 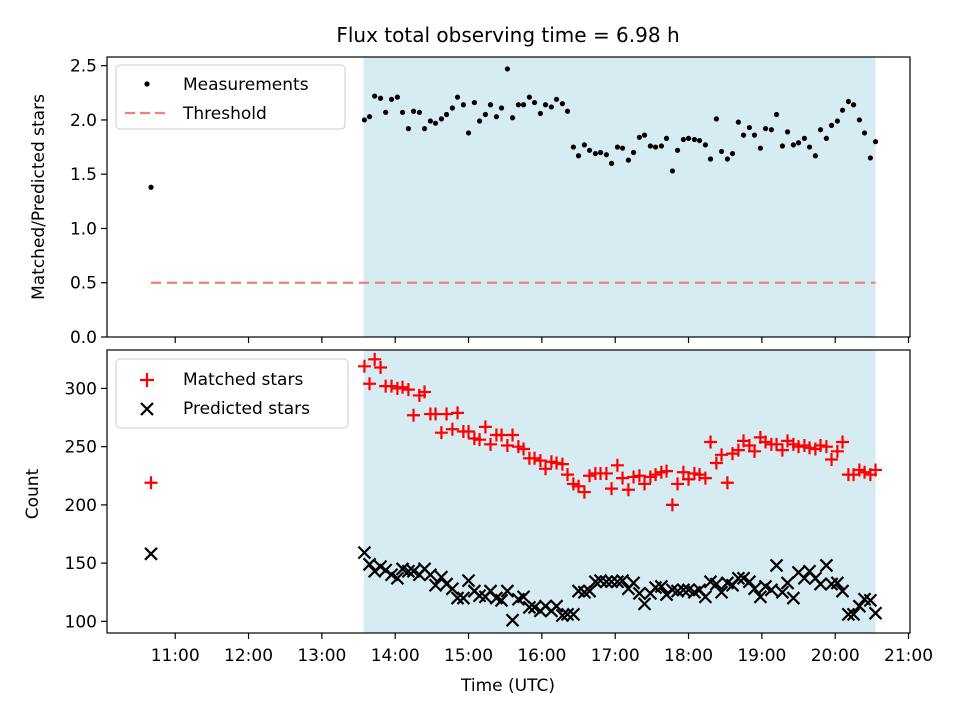 I want to click on top-ytick-label: 1.5, so click(x=83, y=175).